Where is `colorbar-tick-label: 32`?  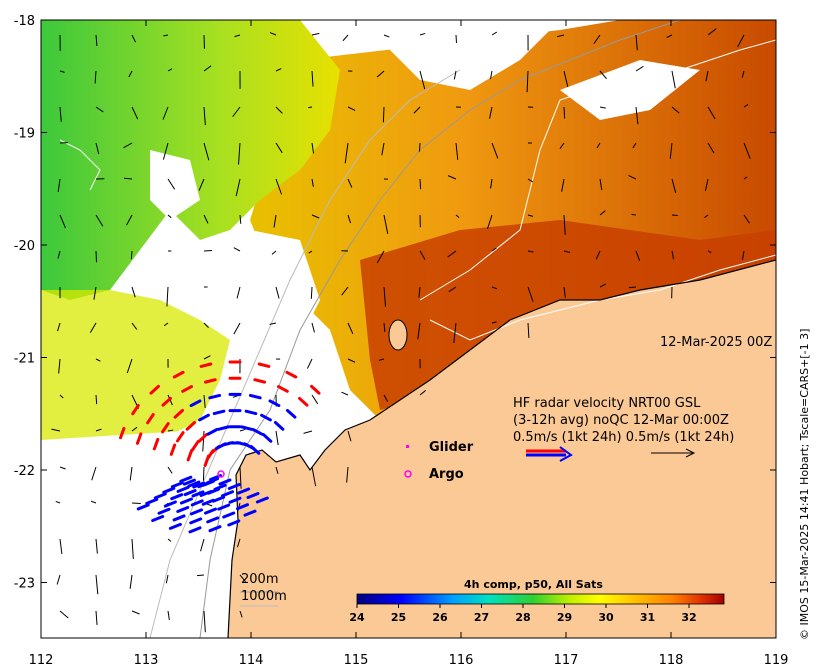
colorbar-tick-label: 32 is located at coordinates (688, 617).